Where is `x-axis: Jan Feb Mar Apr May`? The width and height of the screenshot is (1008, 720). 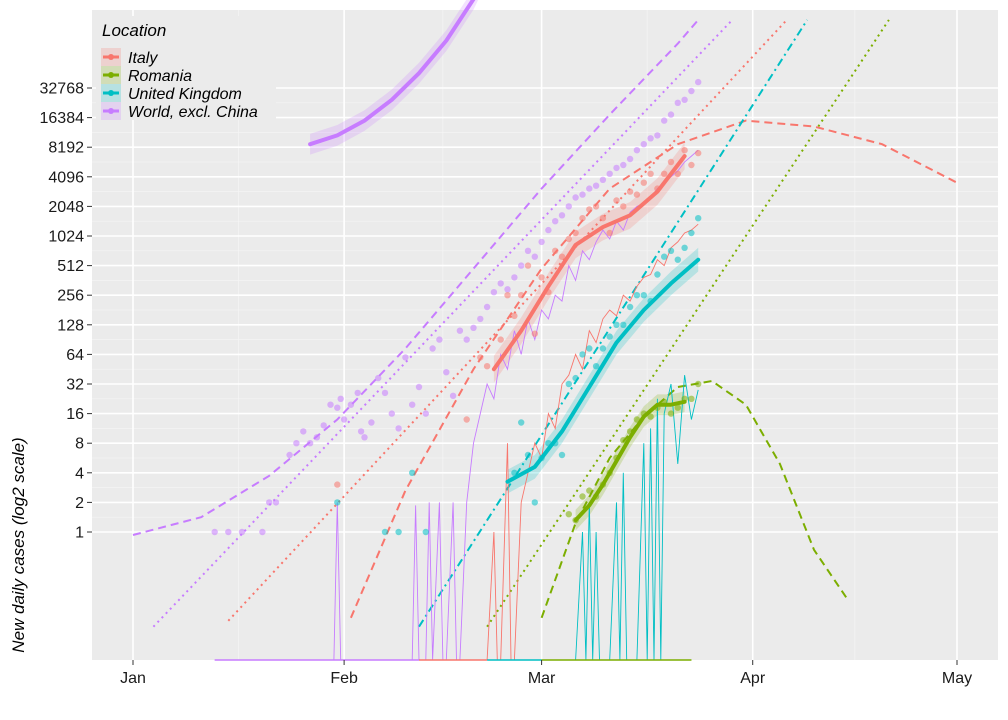 x-axis: Jan Feb Mar Apr May is located at coordinates (546, 673).